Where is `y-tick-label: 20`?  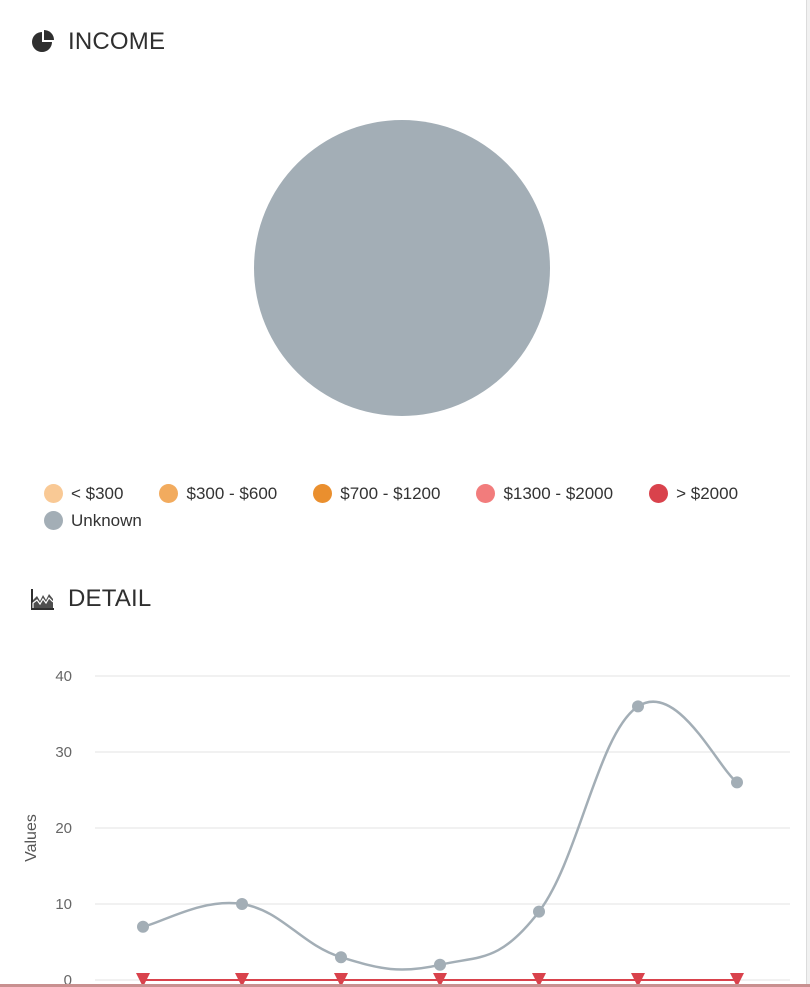
y-tick-label: 20 is located at coordinates (63, 828).